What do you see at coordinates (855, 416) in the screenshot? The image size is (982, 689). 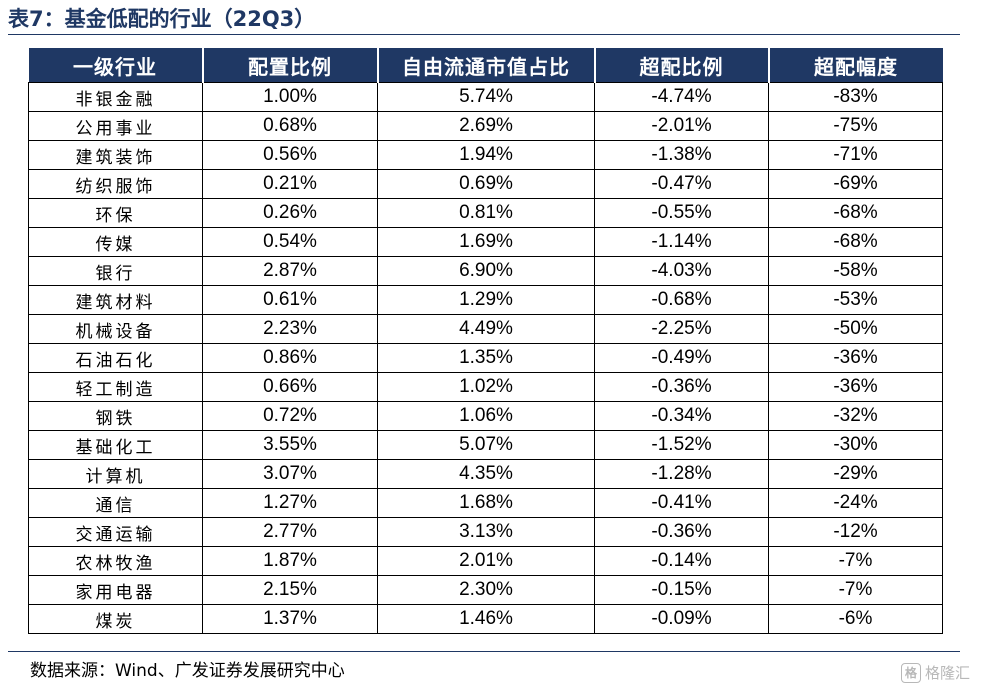 I see `cell-overweight-magnitude: -32%` at bounding box center [855, 416].